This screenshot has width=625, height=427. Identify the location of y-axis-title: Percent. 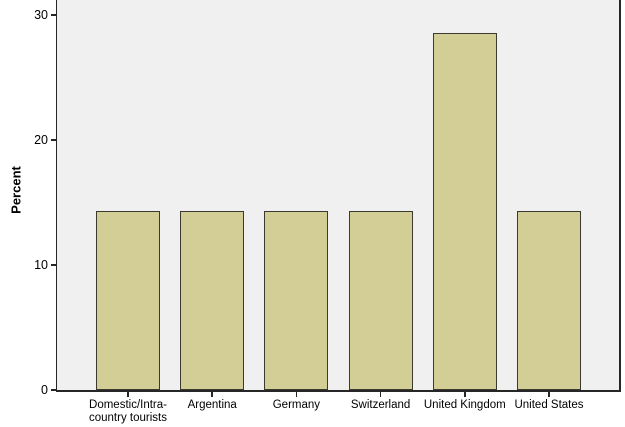
(16, 190).